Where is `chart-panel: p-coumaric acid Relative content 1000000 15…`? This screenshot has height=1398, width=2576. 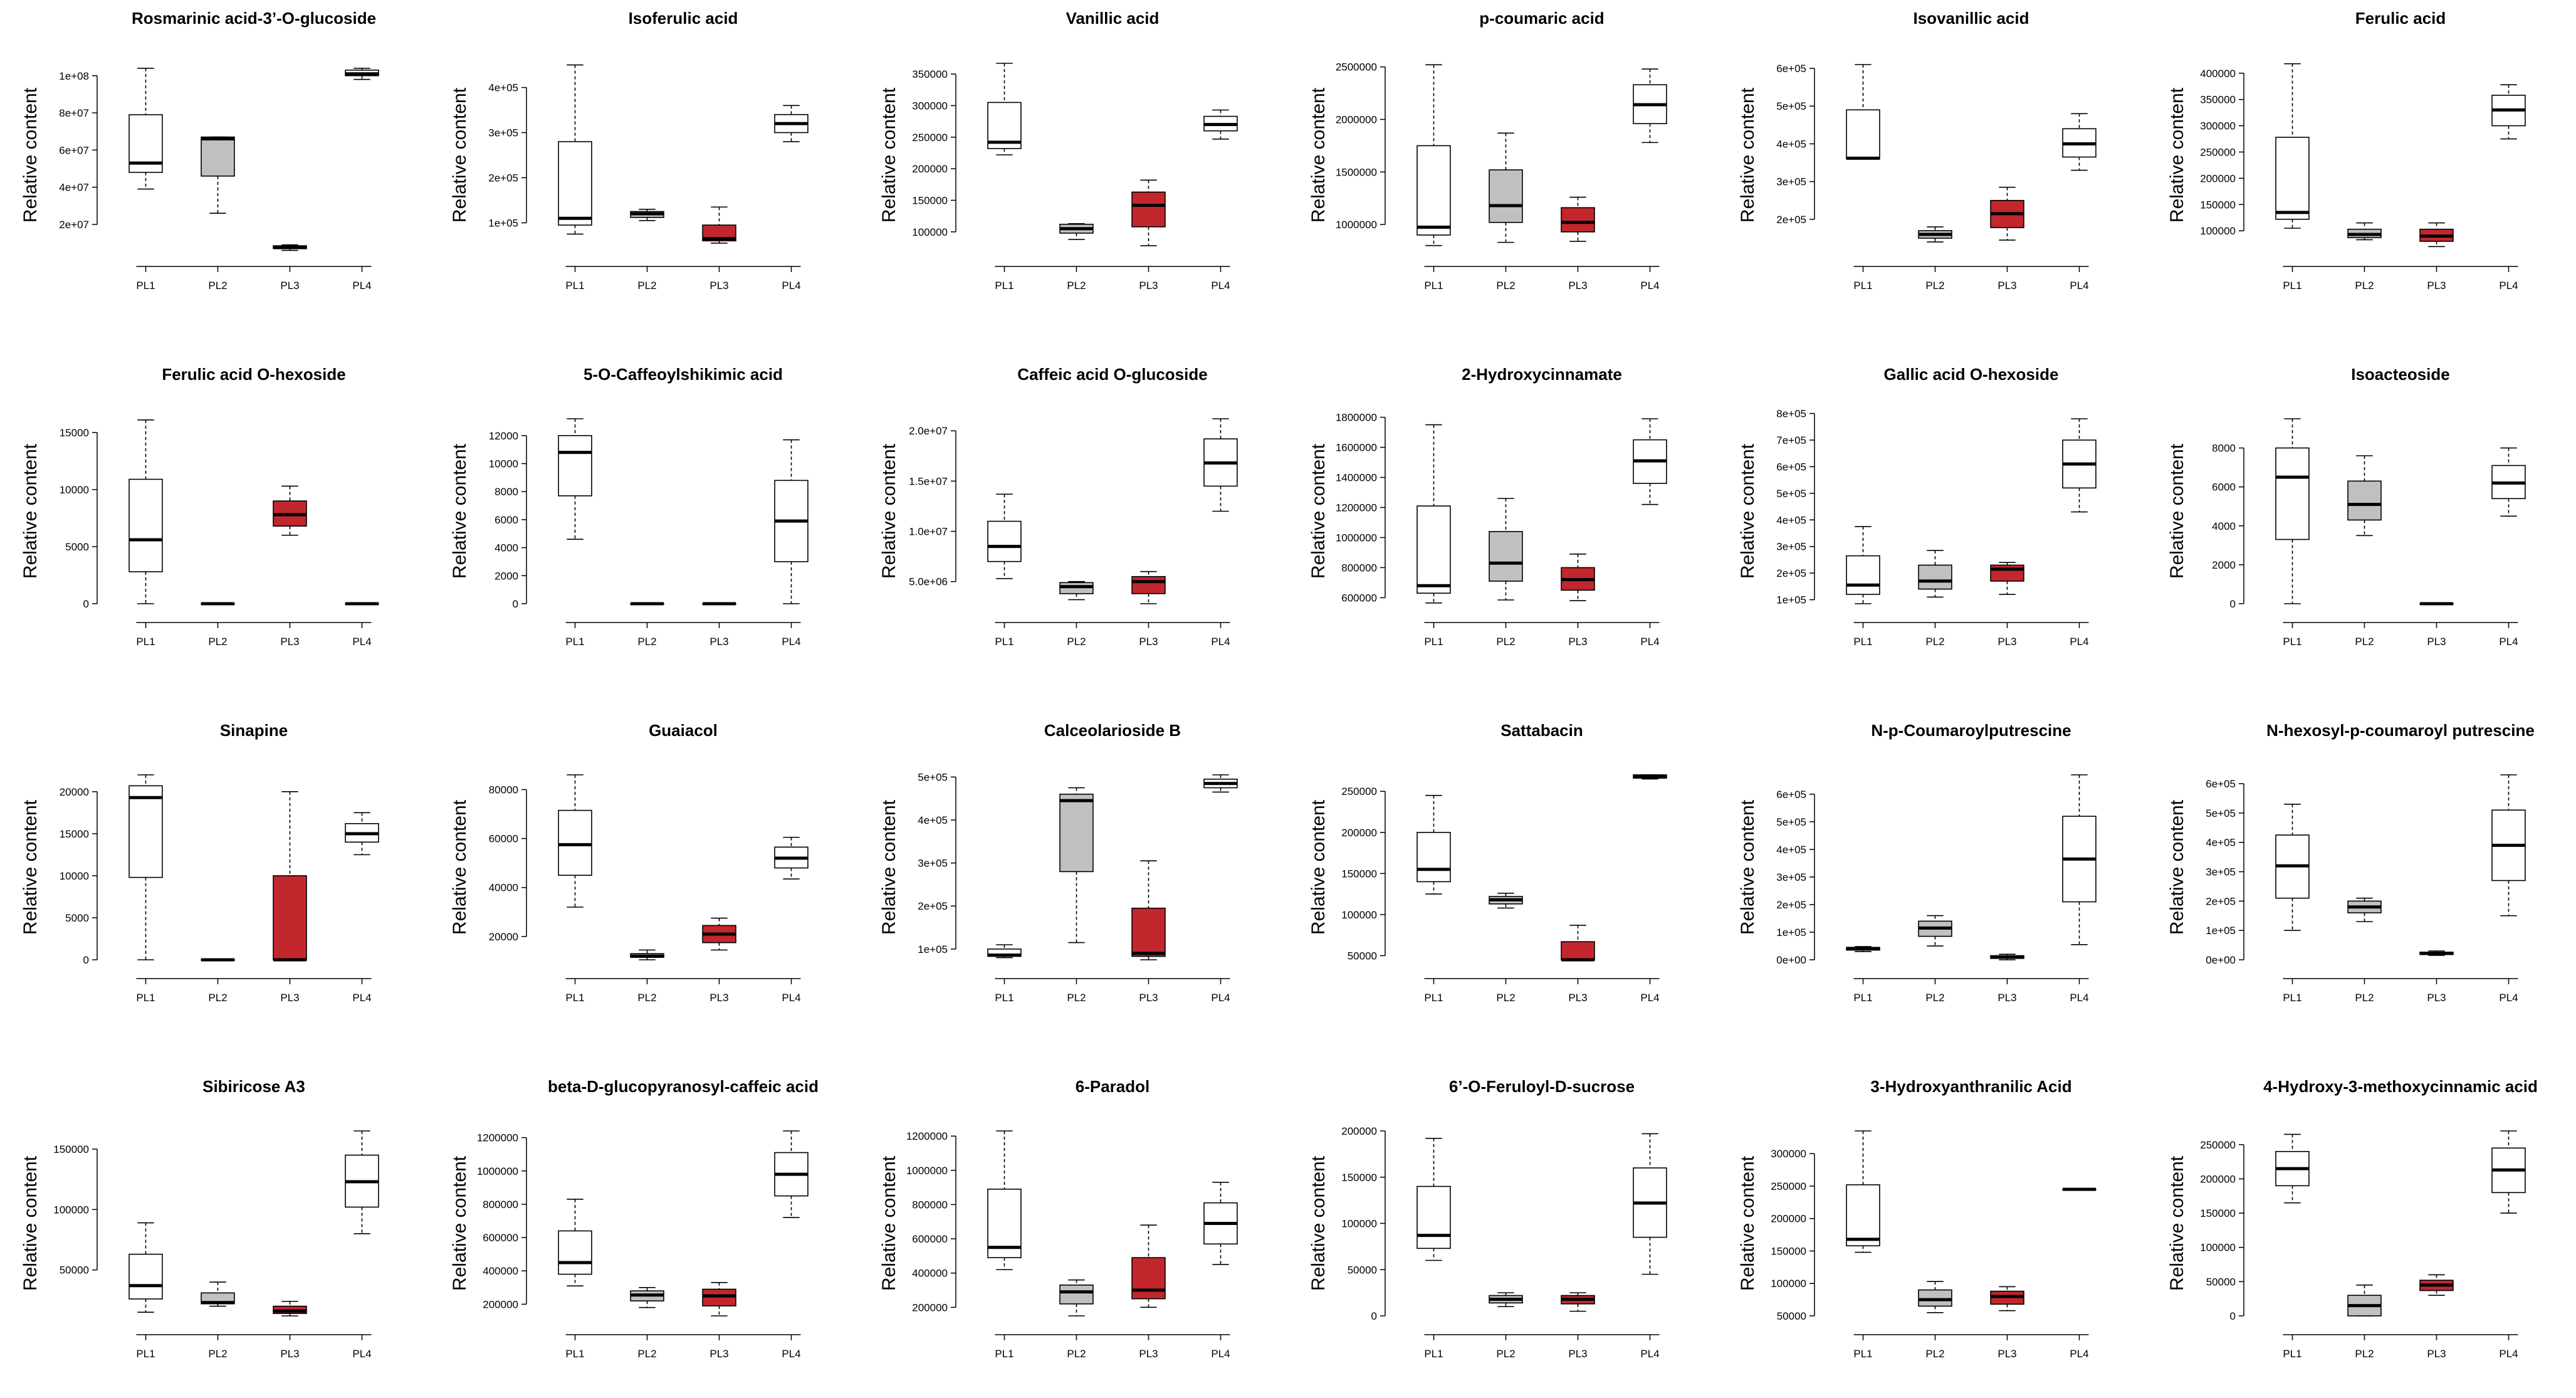
chart-panel: p-coumaric acid Relative content 1000000 15… is located at coordinates (1487, 151).